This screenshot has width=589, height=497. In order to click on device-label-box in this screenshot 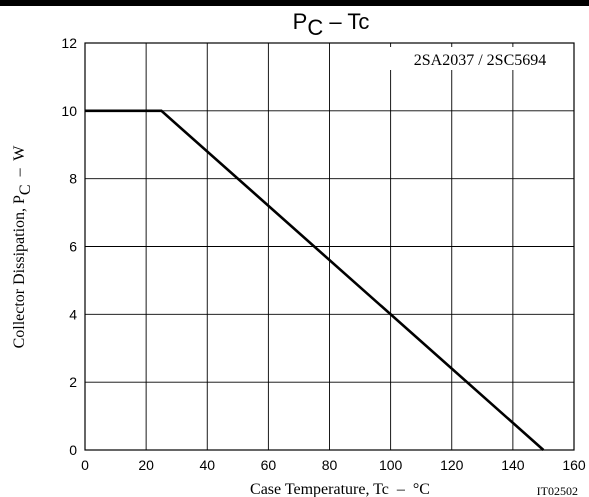, I will do `click(479, 58)`.